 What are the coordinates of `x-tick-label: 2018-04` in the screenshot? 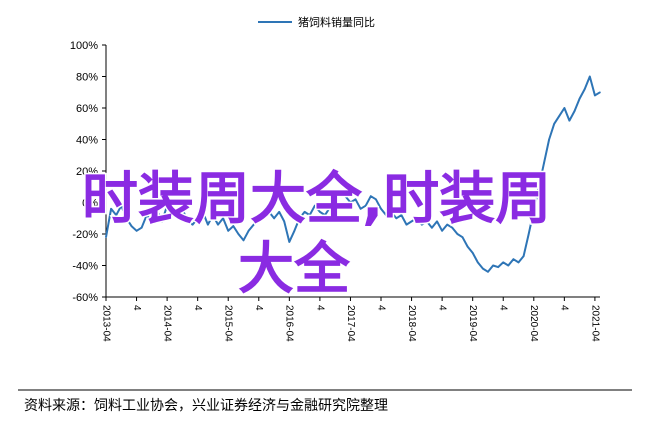 It's located at (411, 323).